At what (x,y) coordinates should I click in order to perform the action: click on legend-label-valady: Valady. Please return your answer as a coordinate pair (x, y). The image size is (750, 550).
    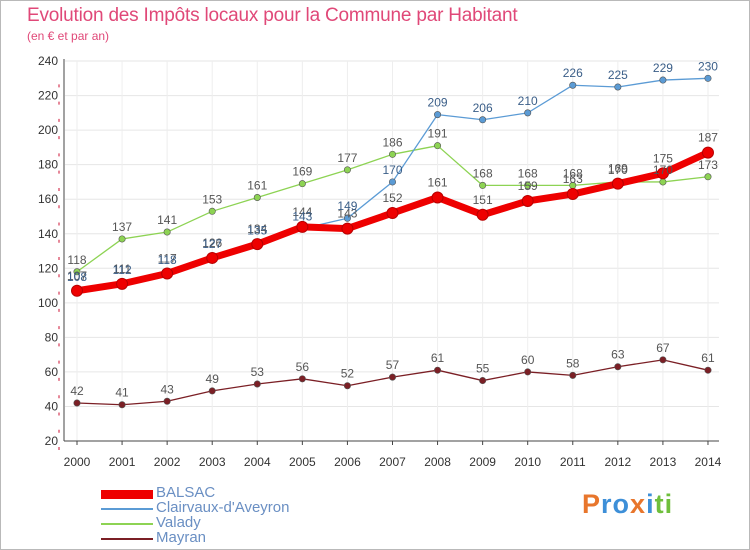
    Looking at the image, I should click on (178, 522).